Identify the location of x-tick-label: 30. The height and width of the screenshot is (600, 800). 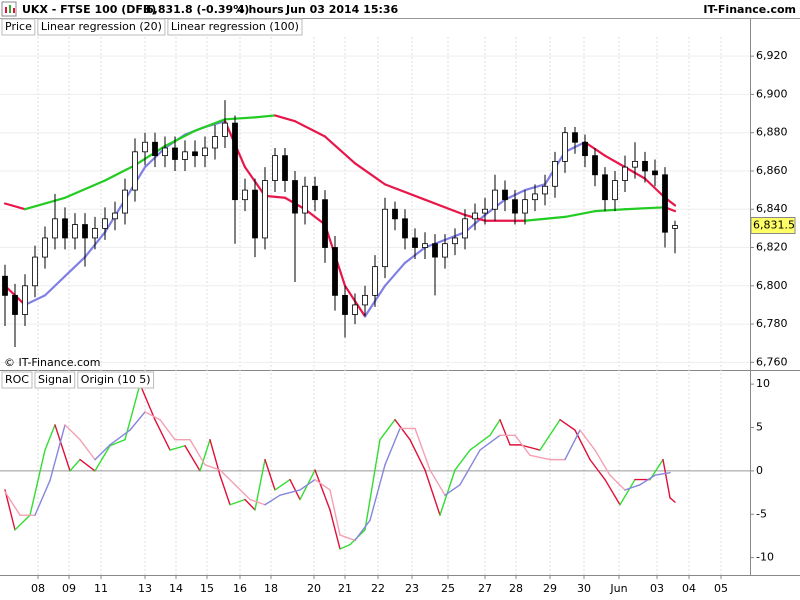
(584, 588).